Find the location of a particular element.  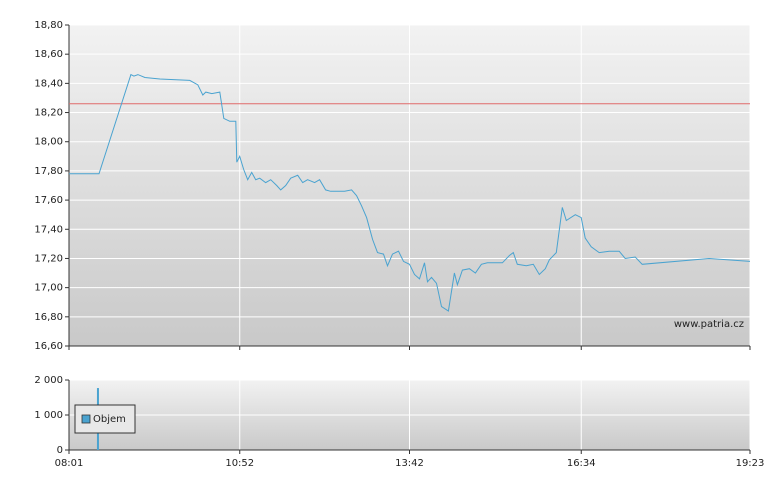

y-tick-label: 16,60 is located at coordinates (48, 346).